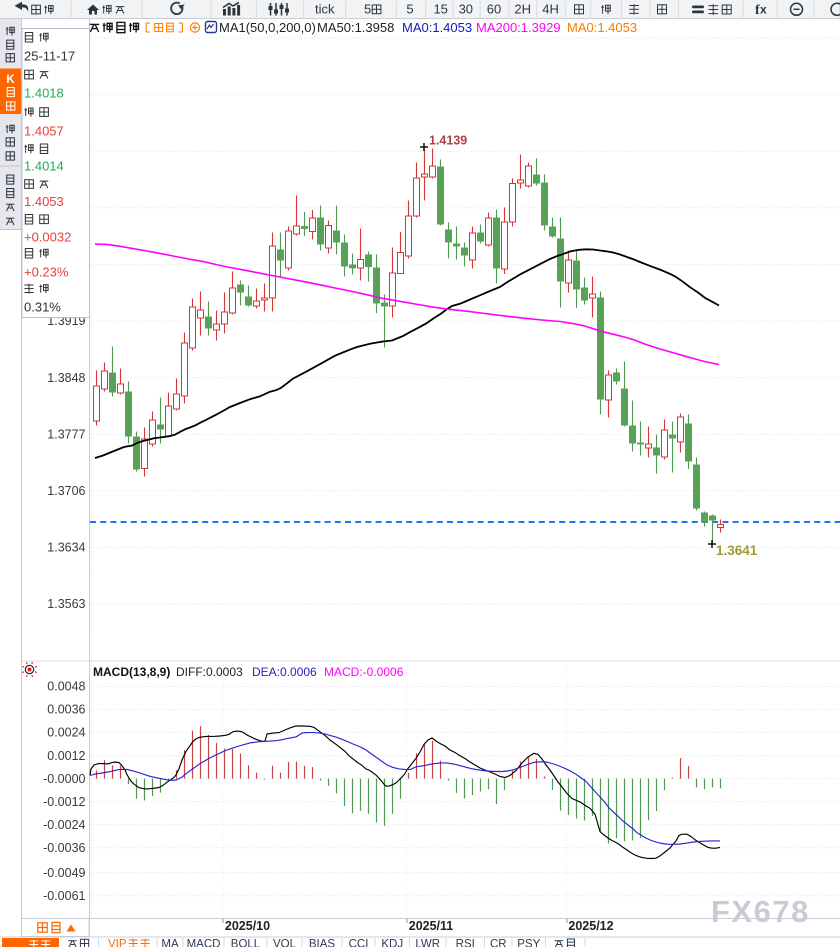 The width and height of the screenshot is (840, 947). I want to click on svg-text: 30, so click(466, 9).